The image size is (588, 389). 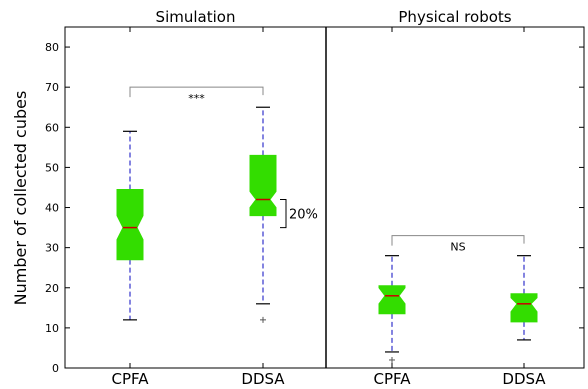 I want to click on y-axis: 0 10 20 30 40 50 60 70 80, so click(x=57, y=208).